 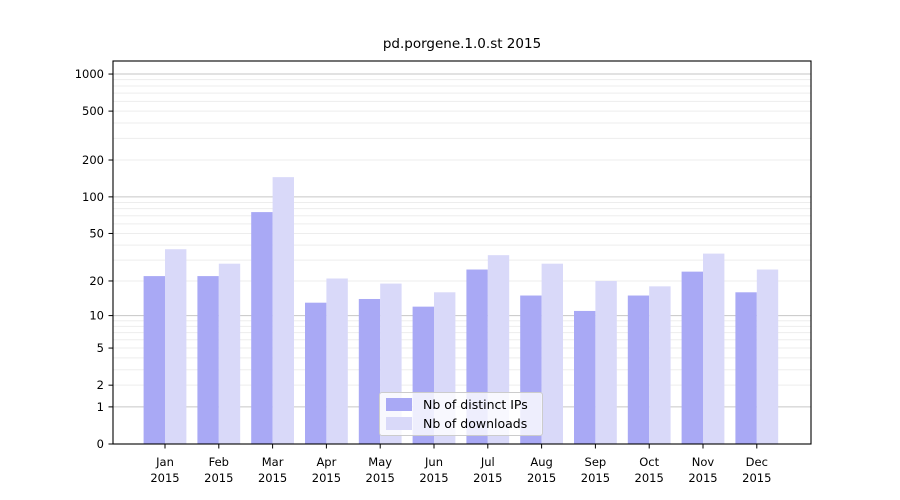 I want to click on x-tick-label-month: Mar, so click(x=273, y=462).